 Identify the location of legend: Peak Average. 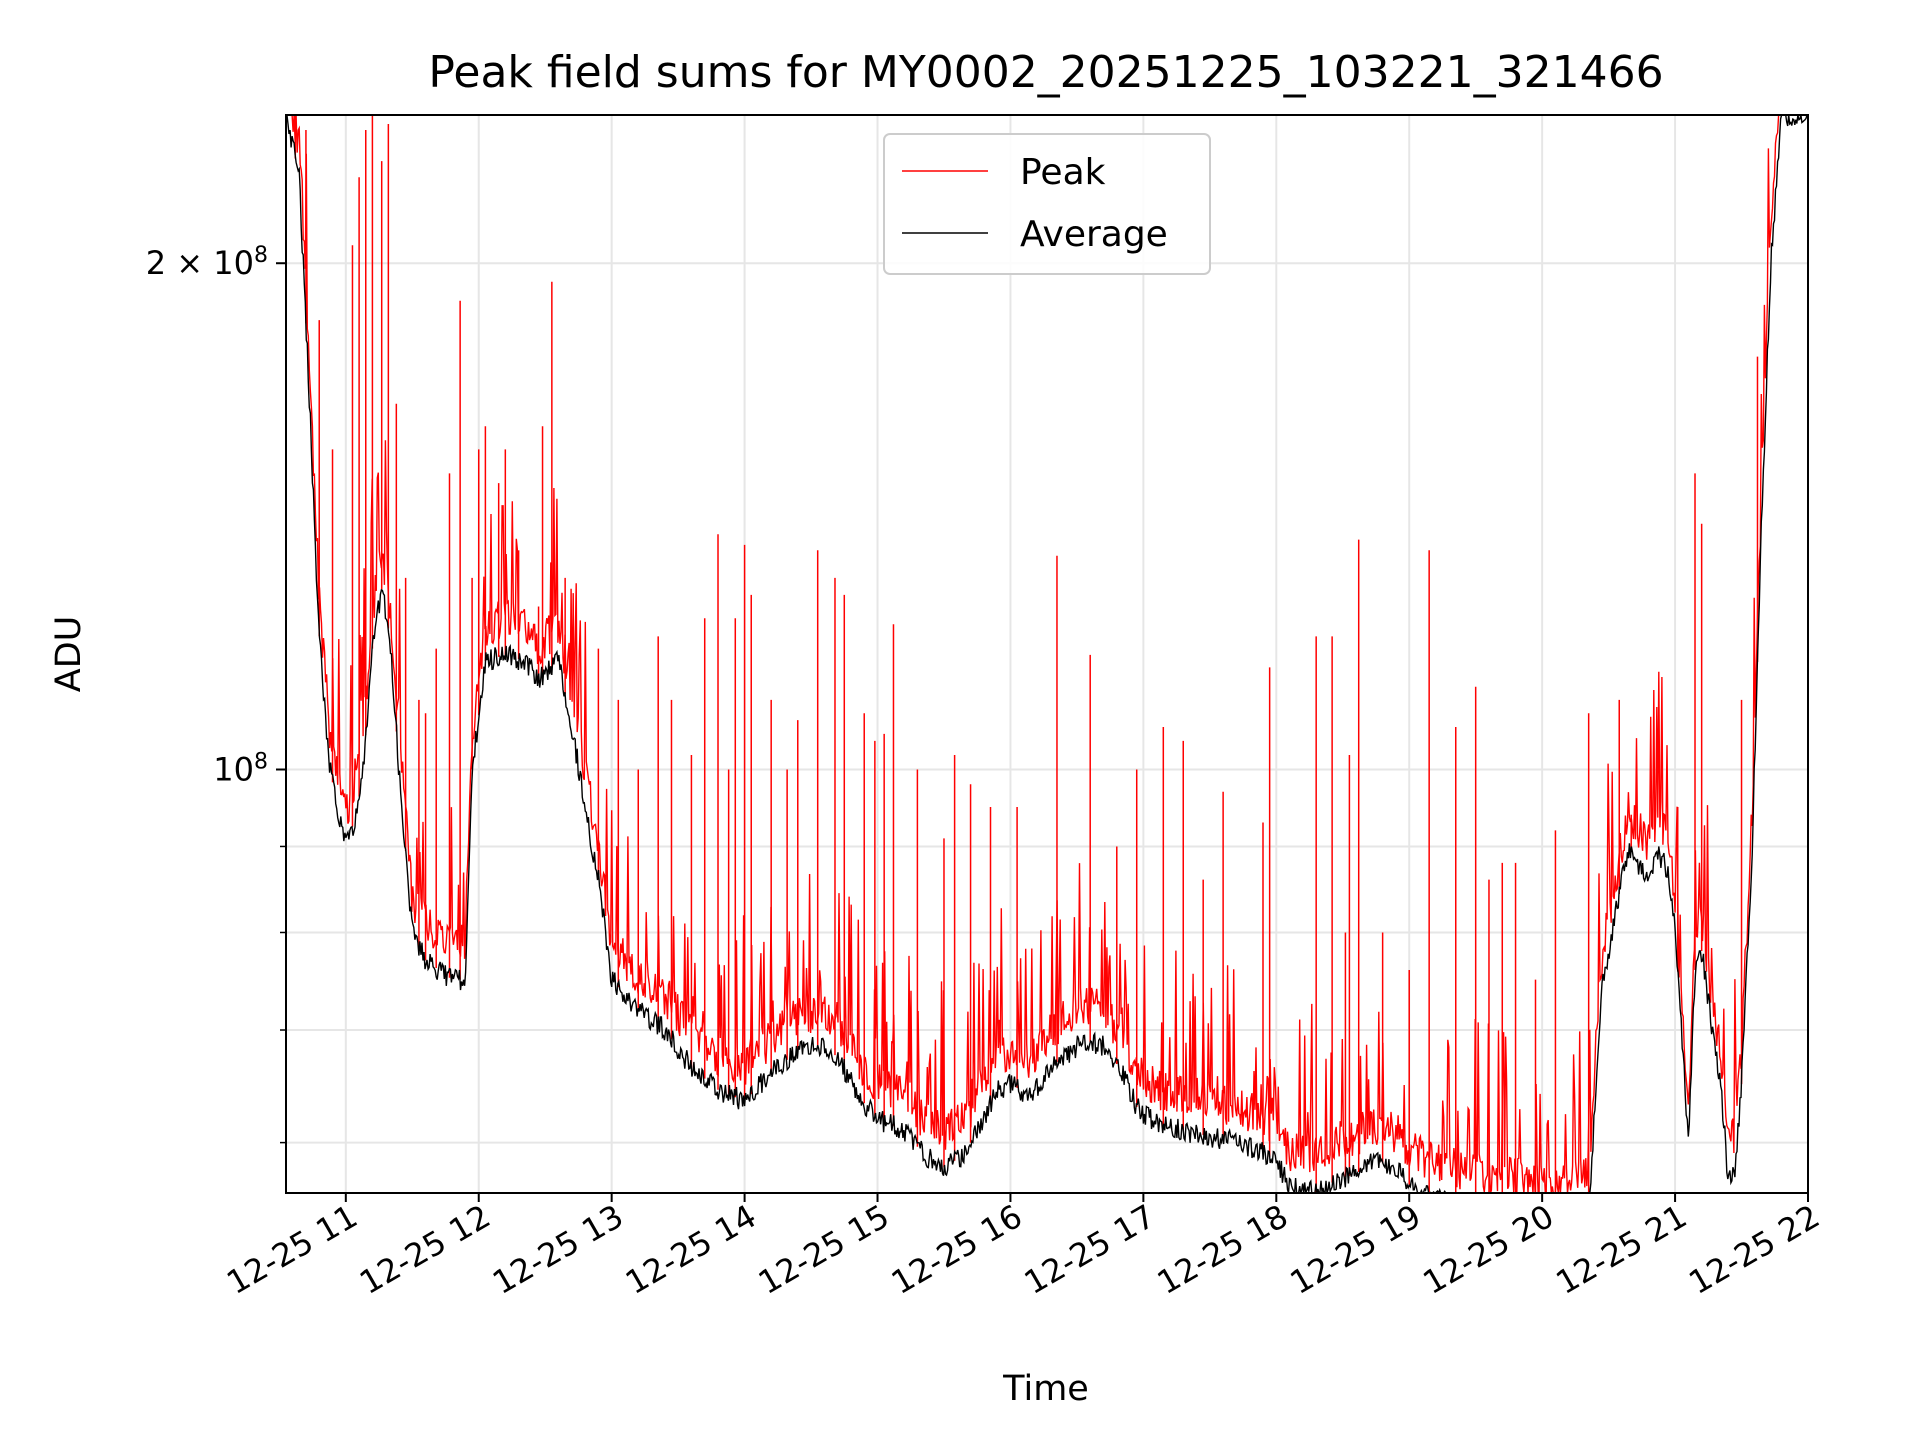
(1047, 204).